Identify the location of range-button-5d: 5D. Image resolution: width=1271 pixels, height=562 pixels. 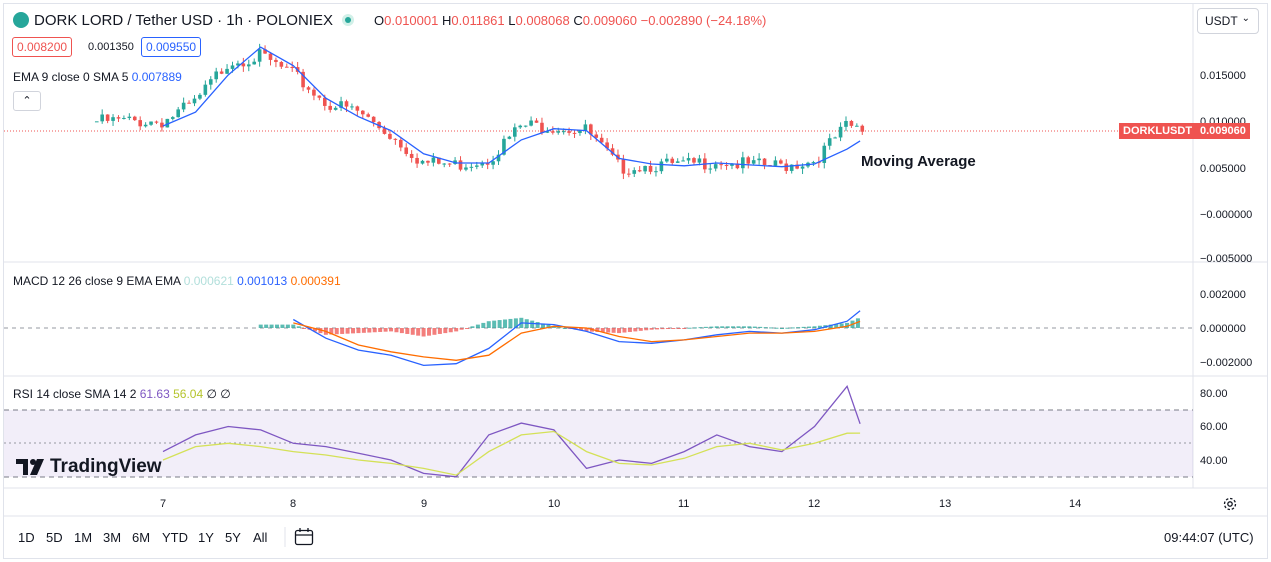
(54, 537).